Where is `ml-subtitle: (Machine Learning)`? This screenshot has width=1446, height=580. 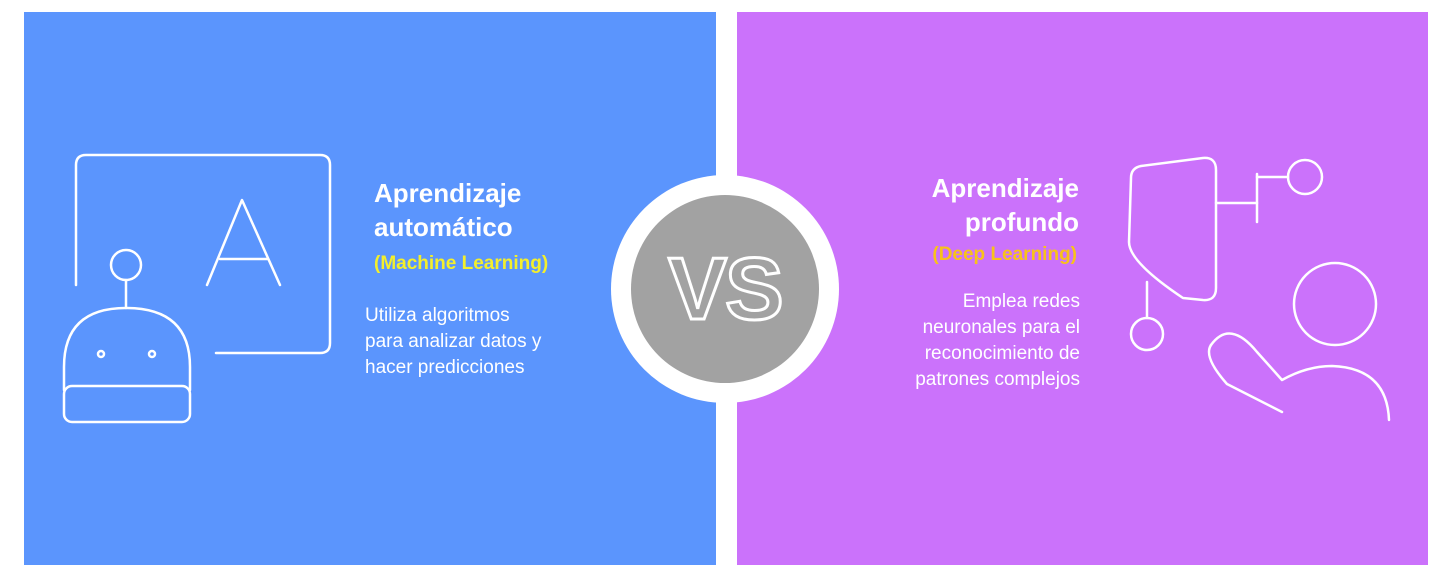
ml-subtitle: (Machine Learning) is located at coordinates (461, 263).